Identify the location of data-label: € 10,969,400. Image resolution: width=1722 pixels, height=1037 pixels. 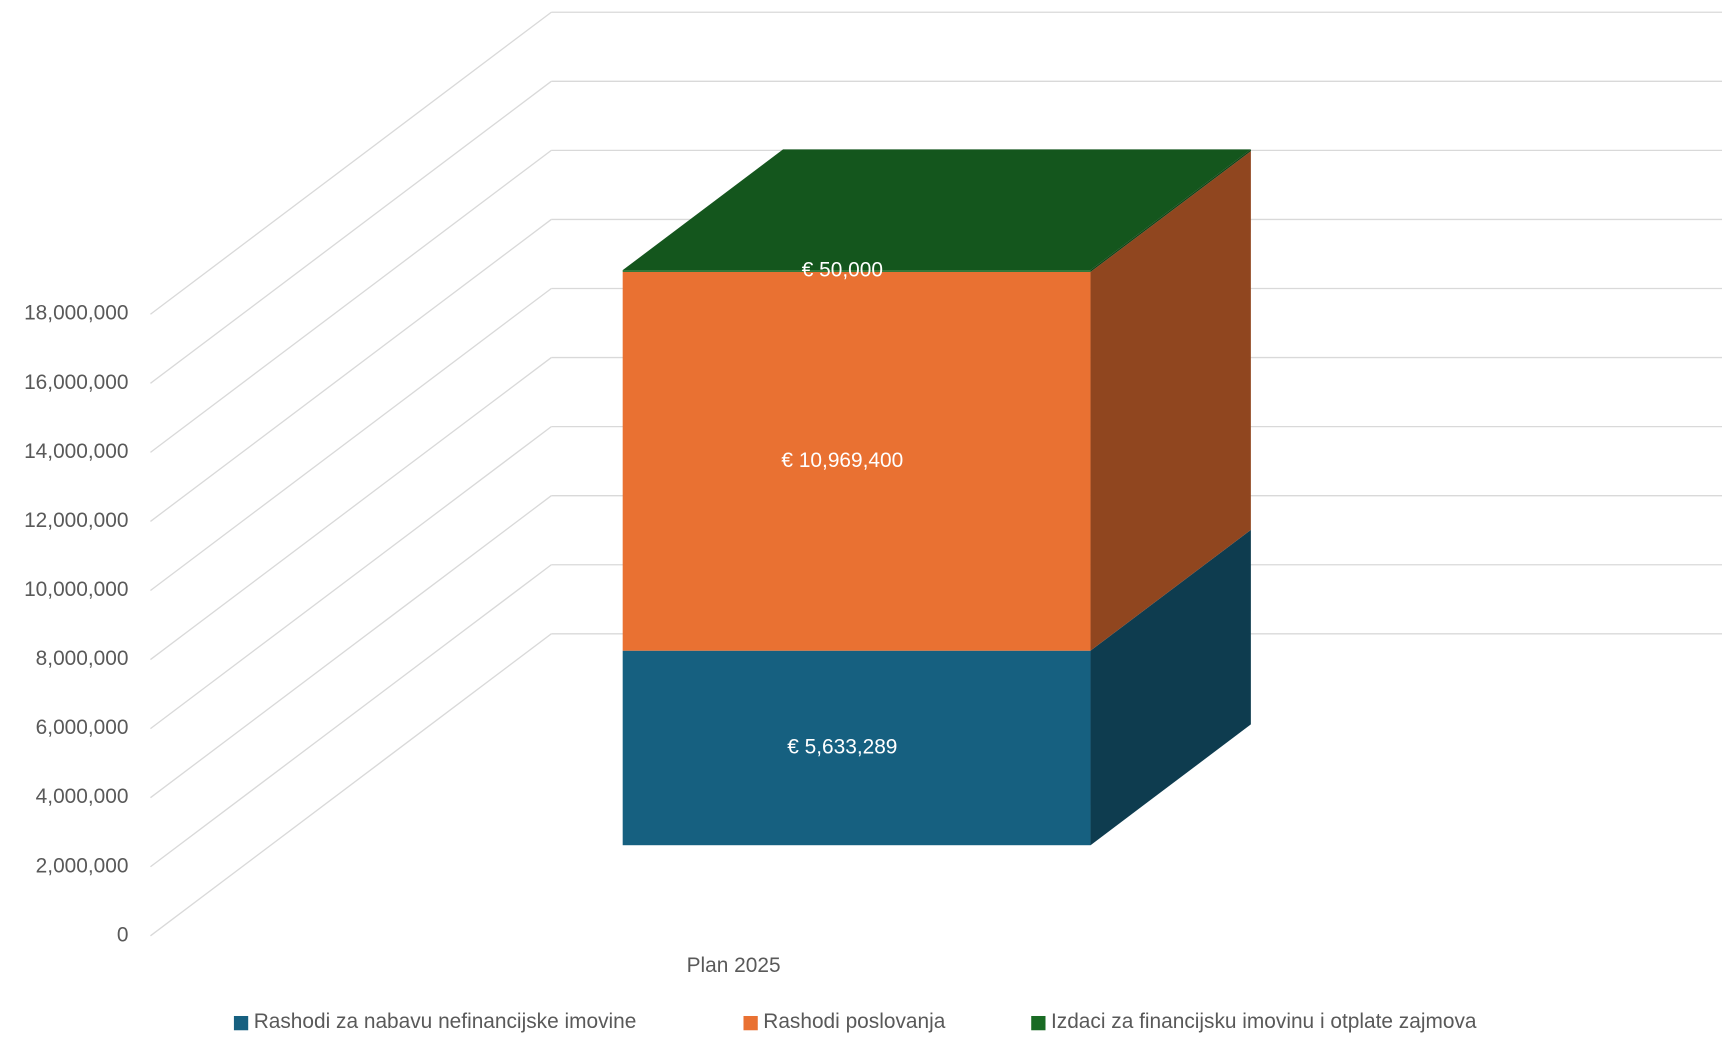
(842, 460).